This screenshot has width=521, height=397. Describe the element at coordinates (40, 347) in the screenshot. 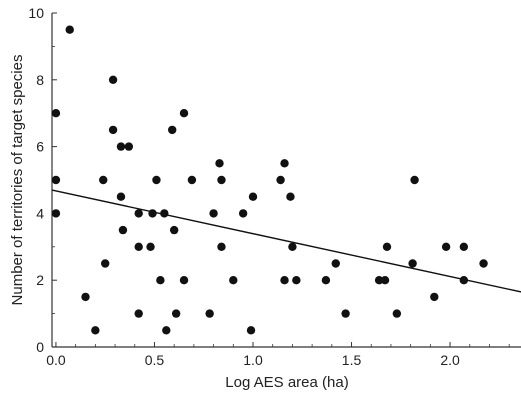

I see `y-tick-label: 0` at that location.